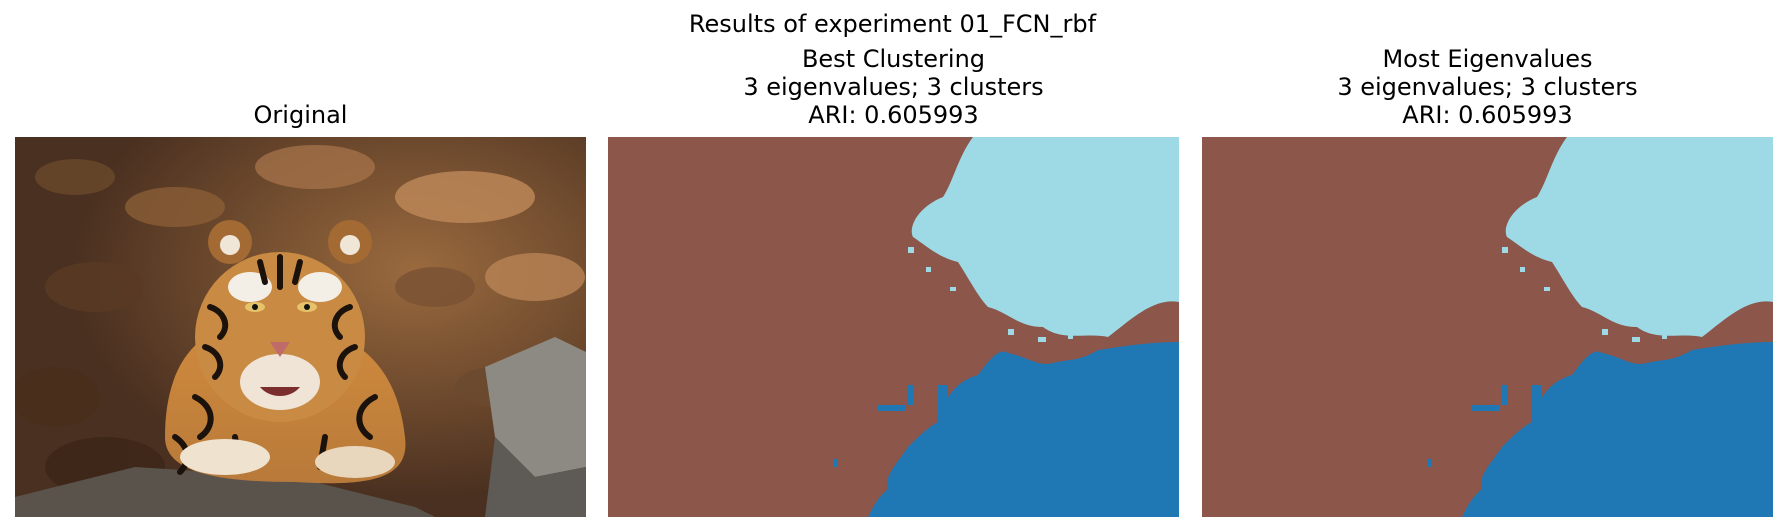 The height and width of the screenshot is (532, 1785). What do you see at coordinates (1487, 59) in the screenshot?
I see `title-line: Most Eigenvalues` at bounding box center [1487, 59].